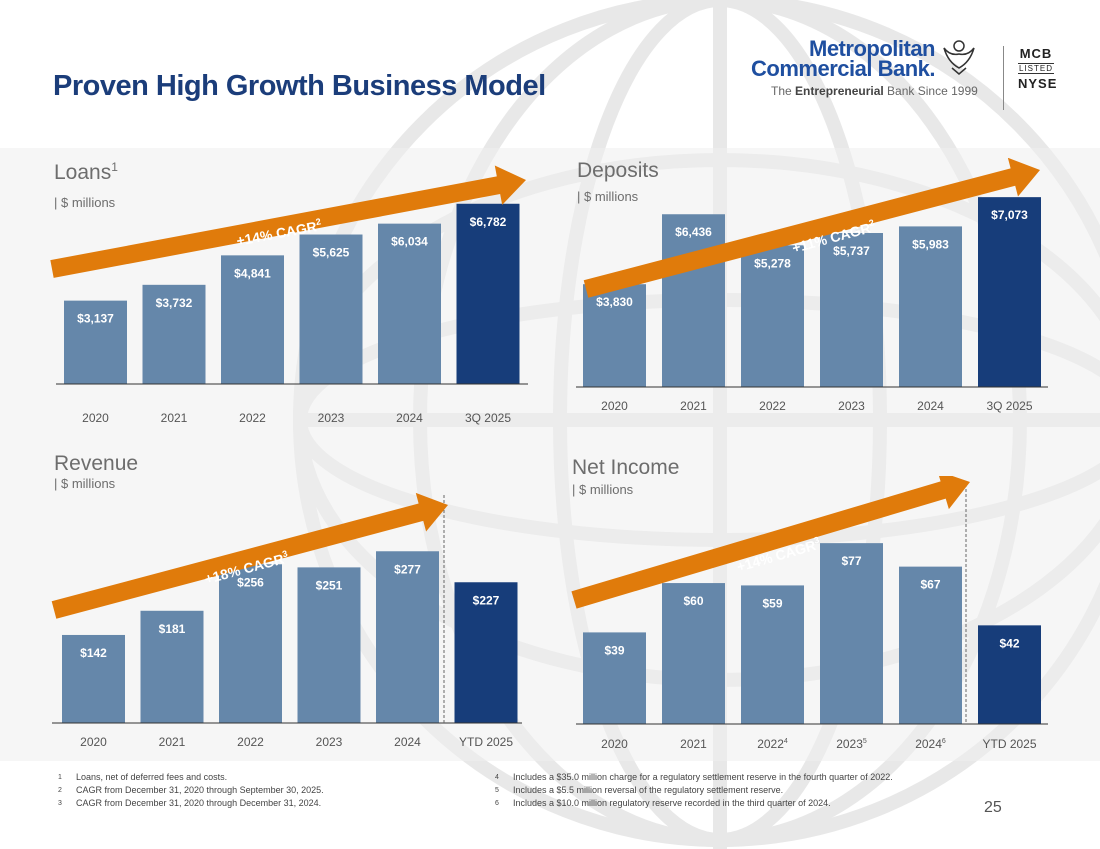 Image resolution: width=1100 pixels, height=849 pixels. What do you see at coordinates (772, 744) in the screenshot?
I see `net_income-category-label-2: 20224` at bounding box center [772, 744].